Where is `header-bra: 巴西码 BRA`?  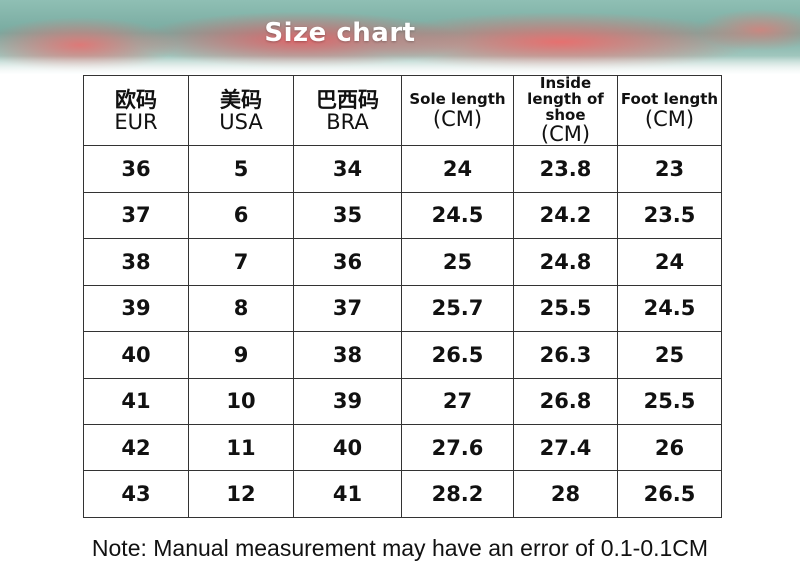 header-bra: 巴西码 BRA is located at coordinates (347, 110).